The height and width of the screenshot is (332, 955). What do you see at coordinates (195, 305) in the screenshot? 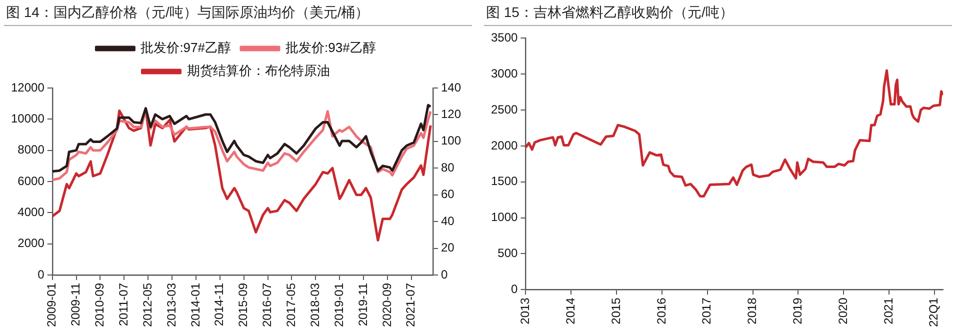
I see `x-tick-label: 2014-01` at bounding box center [195, 305].